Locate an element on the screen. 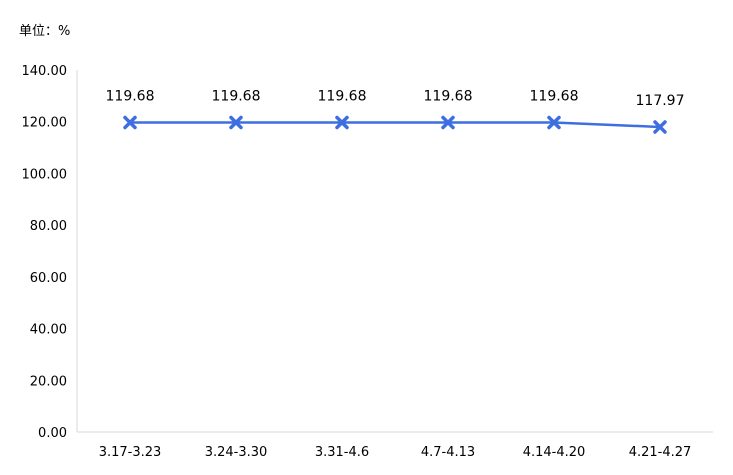 The height and width of the screenshot is (475, 733). x-tick-label: 4.14-4.20 is located at coordinates (554, 452).